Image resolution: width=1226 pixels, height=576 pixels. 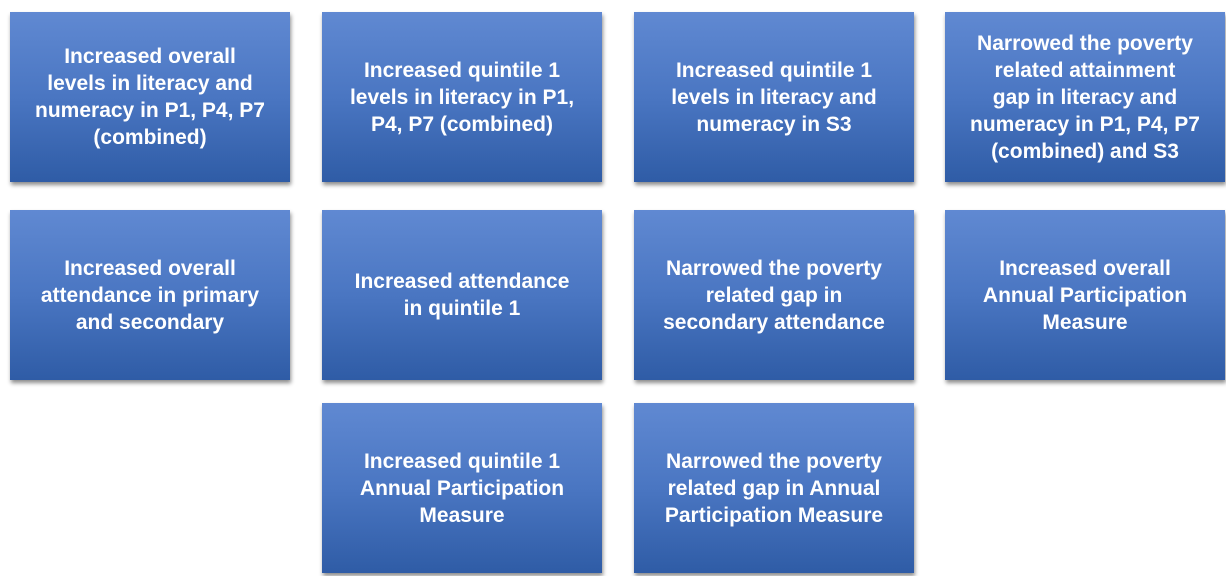 I want to click on outcome-text: related gap in, so click(x=774, y=295).